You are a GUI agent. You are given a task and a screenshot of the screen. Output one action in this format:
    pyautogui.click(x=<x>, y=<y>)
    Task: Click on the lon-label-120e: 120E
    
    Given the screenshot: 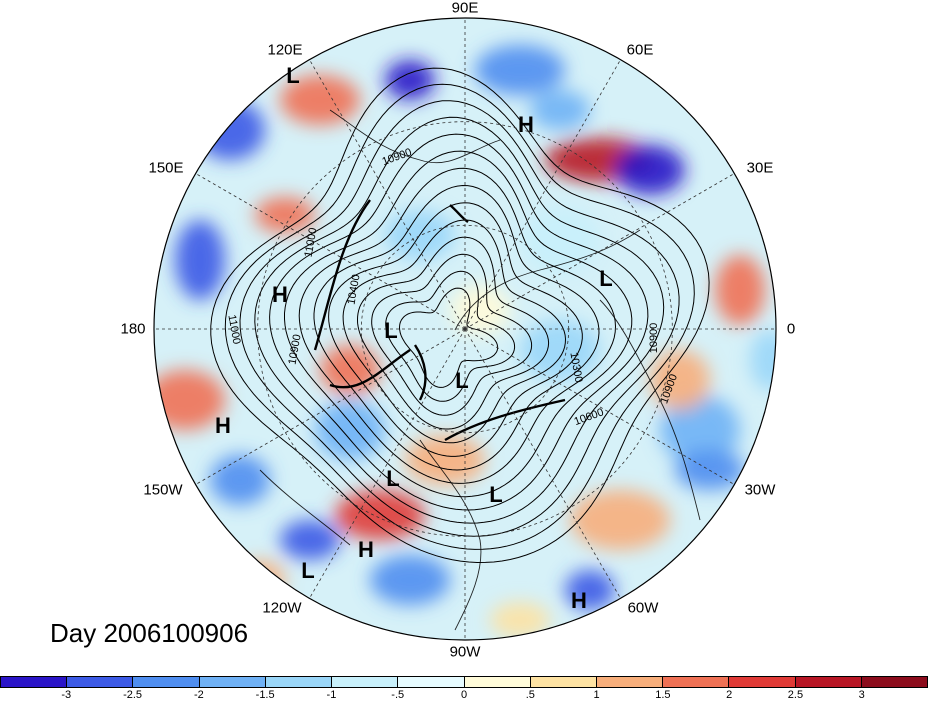 What is the action you would take?
    pyautogui.click(x=285, y=50)
    